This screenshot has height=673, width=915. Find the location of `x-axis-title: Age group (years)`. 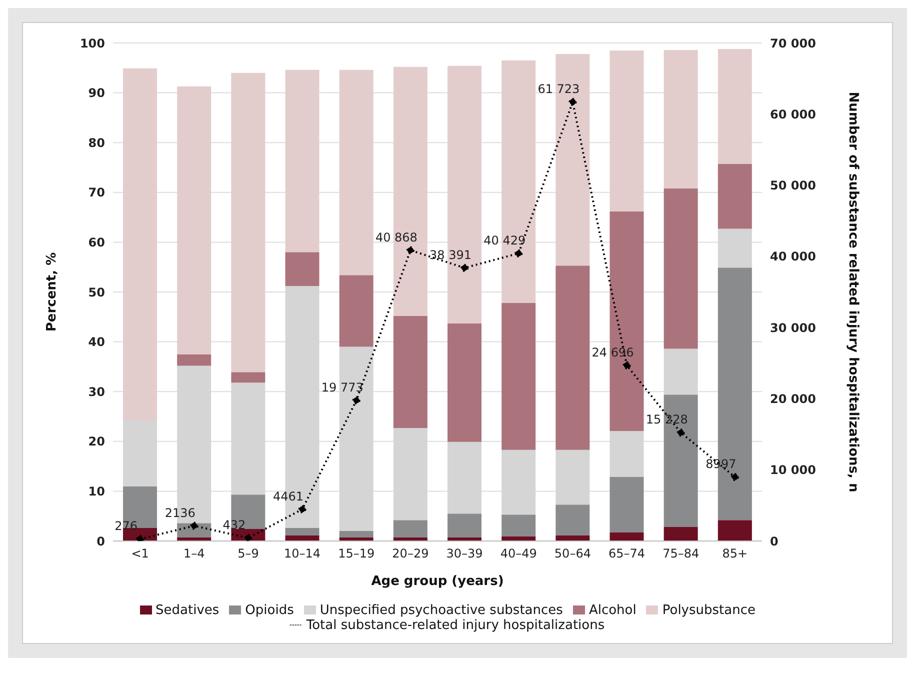

x-axis-title: Age group (years) is located at coordinates (437, 581).